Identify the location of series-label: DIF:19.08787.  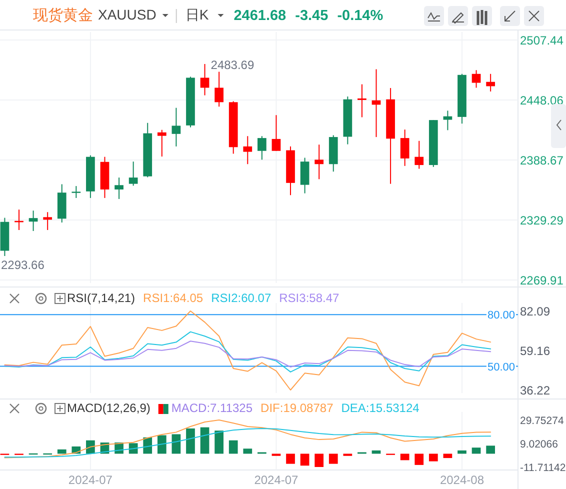
(297, 408).